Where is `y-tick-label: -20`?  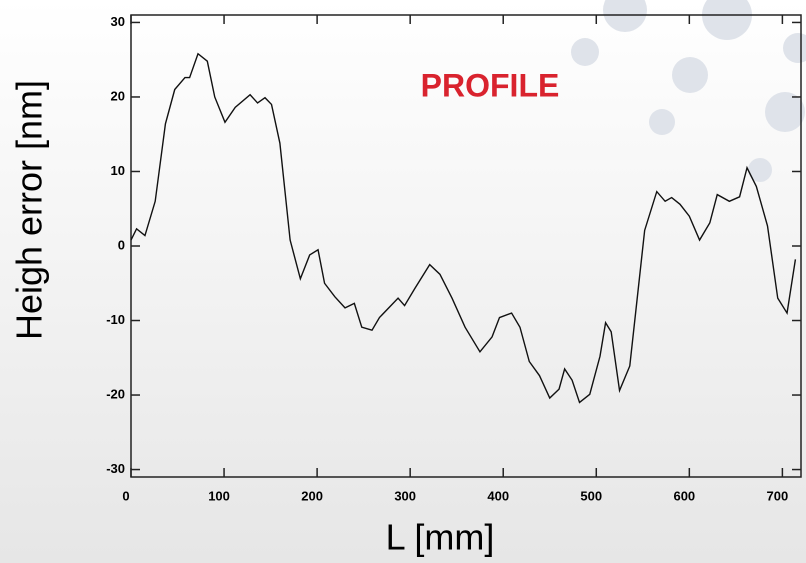
y-tick-label: -20 is located at coordinates (115, 393).